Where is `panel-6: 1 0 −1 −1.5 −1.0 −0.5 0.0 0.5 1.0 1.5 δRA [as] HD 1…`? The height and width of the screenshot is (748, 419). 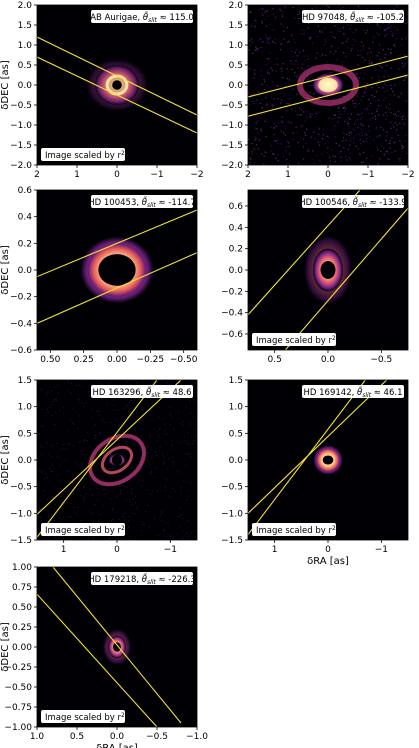 panel-6: 1 0 −1 −1.5 −1.0 −0.5 0.0 0.5 1.0 1.5 δRA [as] HD 1… is located at coordinates (315, 471).